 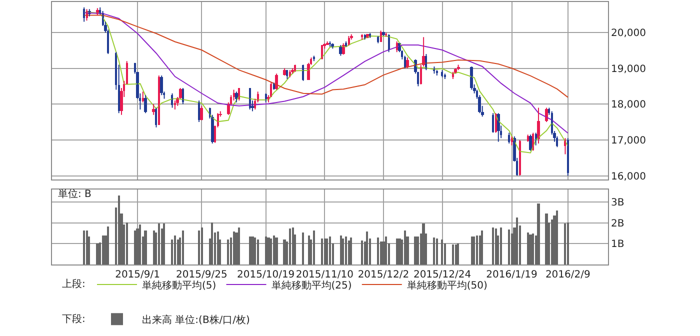 What do you see at coordinates (567, 275) in the screenshot?
I see `x-tick-label: 2016/2/9` at bounding box center [567, 275].